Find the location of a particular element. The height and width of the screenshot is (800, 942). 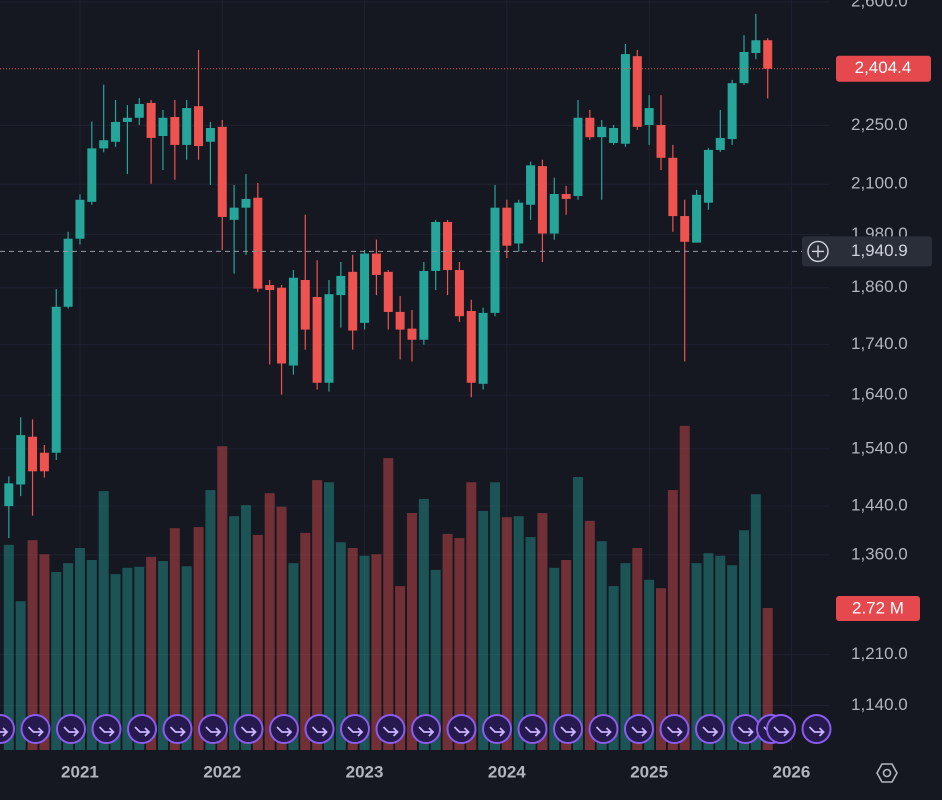

y-tick-label: 1,360.0 is located at coordinates (879, 553).